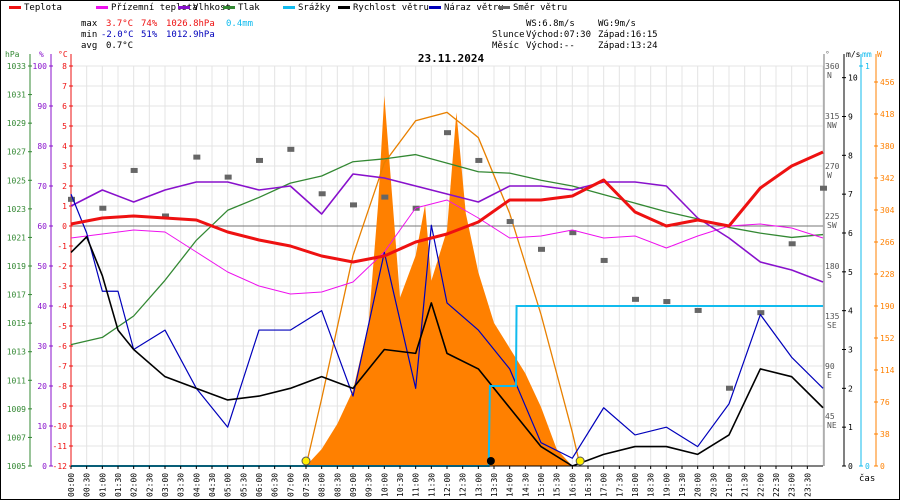 This screenshot has width=900, height=500. What do you see at coordinates (729, 485) in the screenshot?
I see `x-tick-label: 21:00` at bounding box center [729, 485].